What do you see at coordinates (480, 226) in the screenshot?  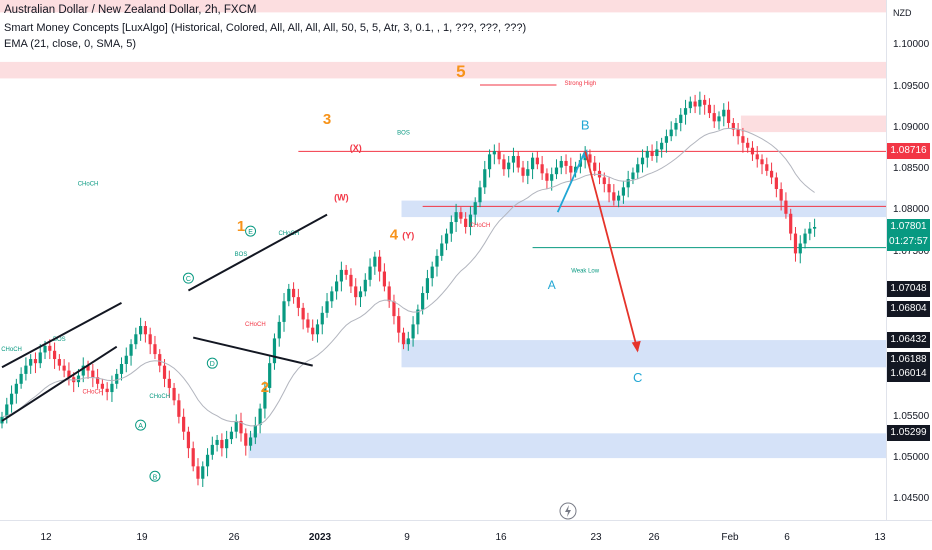 I see `smc-label-9: CHoCH` at bounding box center [480, 226].